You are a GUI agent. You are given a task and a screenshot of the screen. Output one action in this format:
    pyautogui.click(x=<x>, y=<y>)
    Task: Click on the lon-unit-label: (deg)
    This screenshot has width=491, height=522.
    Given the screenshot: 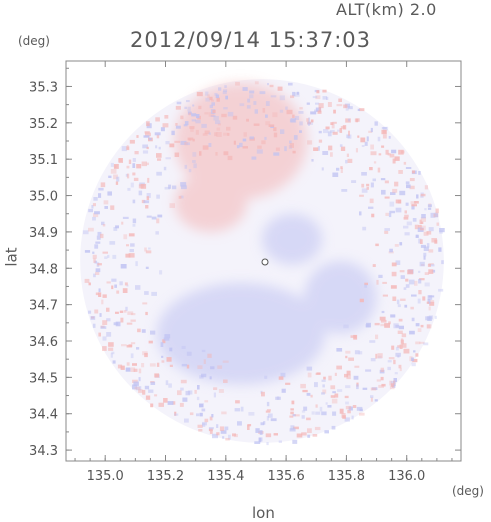 What is the action you would take?
    pyautogui.click(x=468, y=491)
    